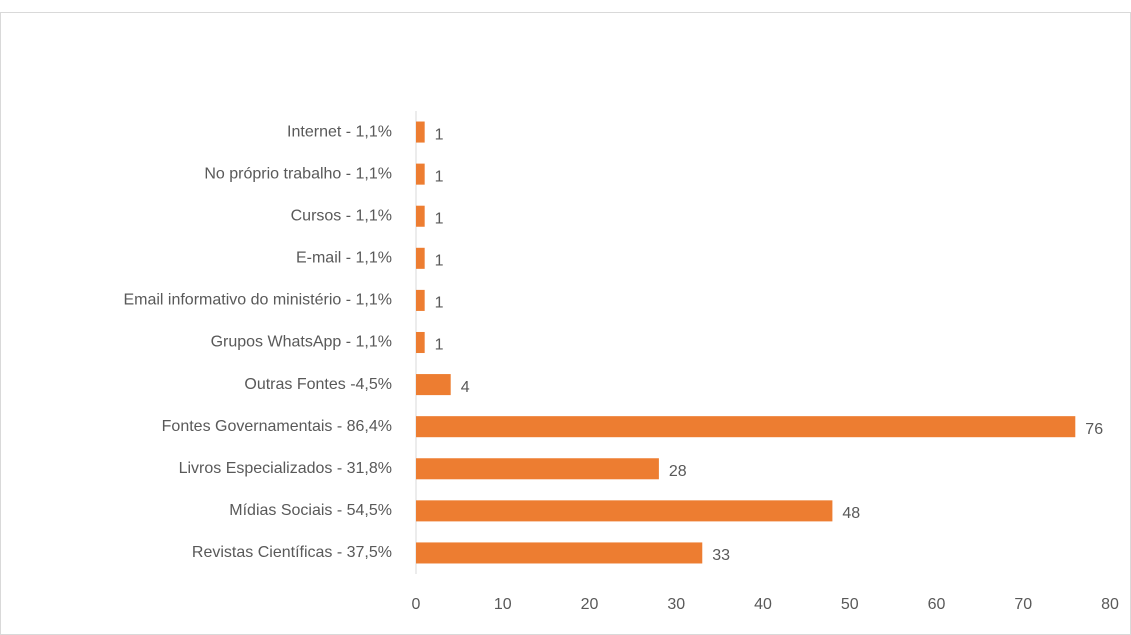 This screenshot has width=1131, height=635. Describe the element at coordinates (277, 426) in the screenshot. I see `y-tick-label: Fontes Governamentais - 86,4%` at that location.